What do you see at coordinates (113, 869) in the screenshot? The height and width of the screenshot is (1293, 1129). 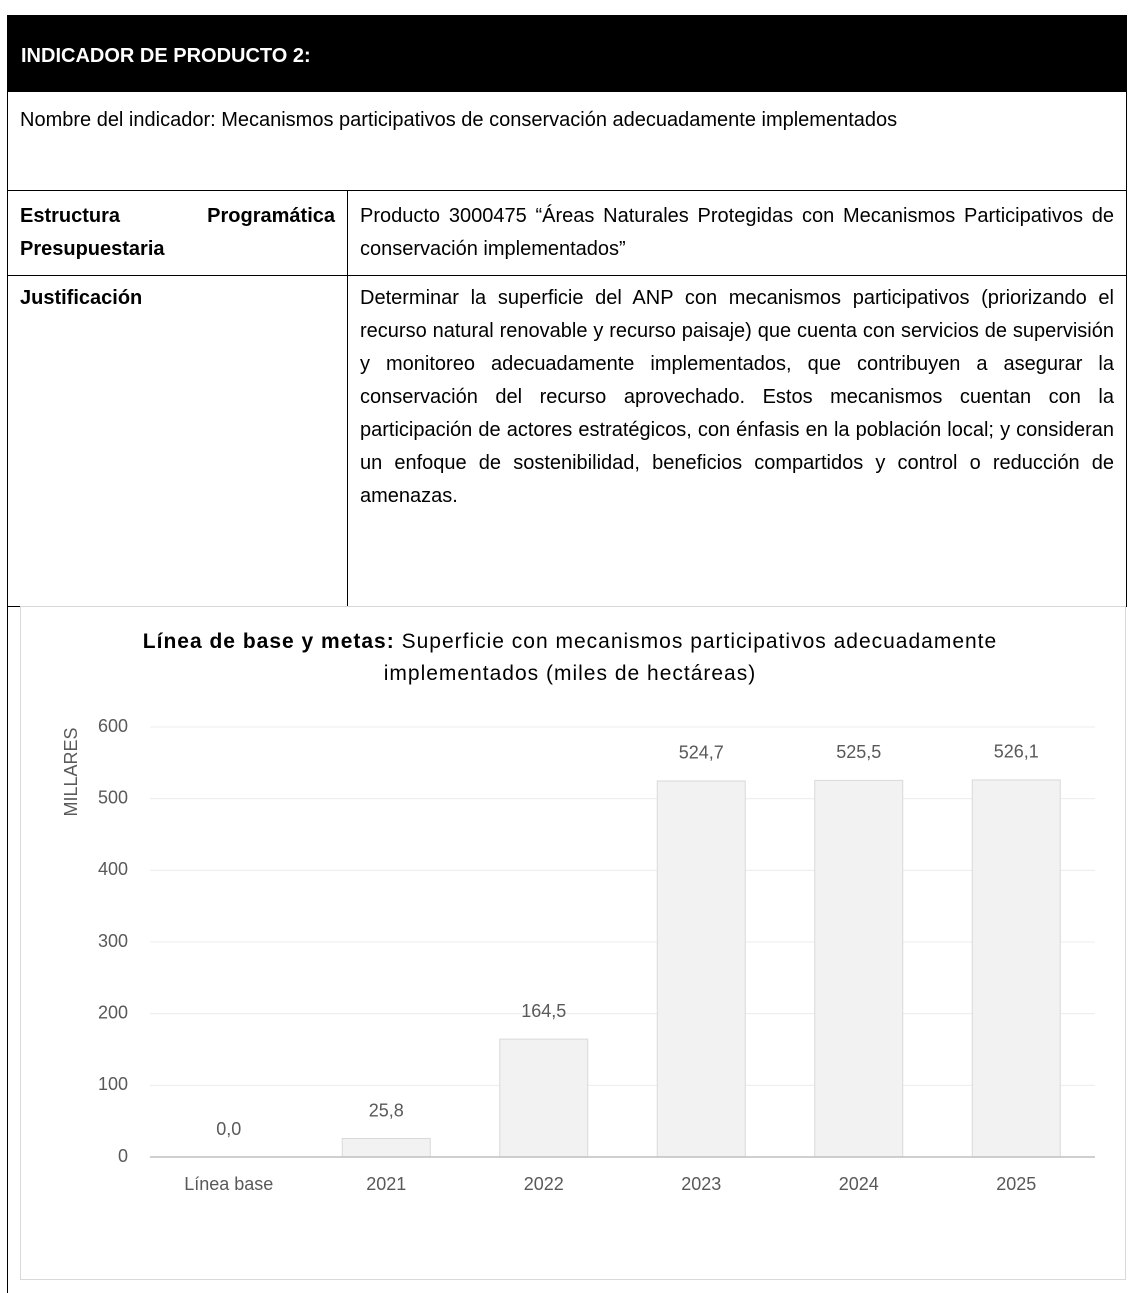 I see `y-tick-label: 400` at bounding box center [113, 869].